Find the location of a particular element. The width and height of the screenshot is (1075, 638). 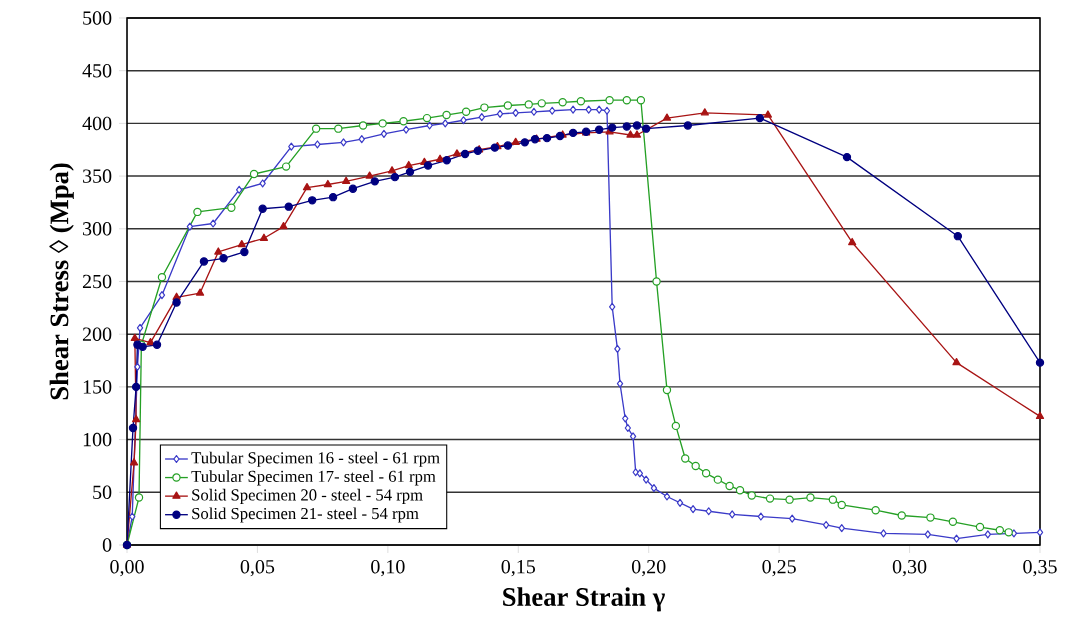

y-tick-label: 350 is located at coordinates (97, 176).